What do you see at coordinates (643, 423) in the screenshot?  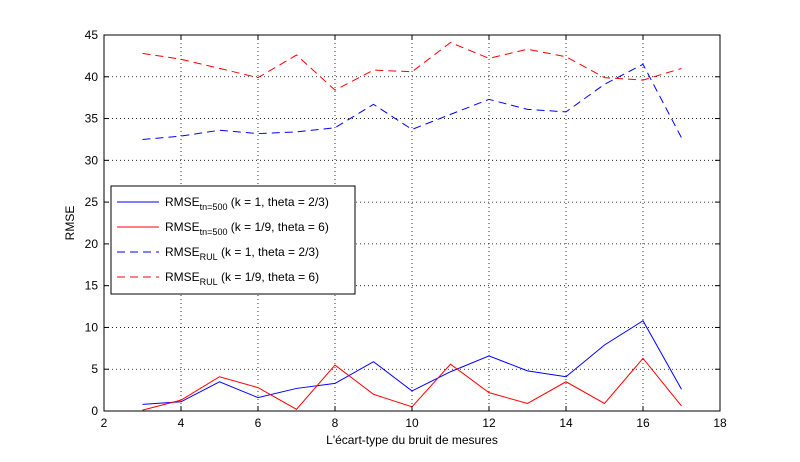 I see `x-tick-label: 16` at bounding box center [643, 423].